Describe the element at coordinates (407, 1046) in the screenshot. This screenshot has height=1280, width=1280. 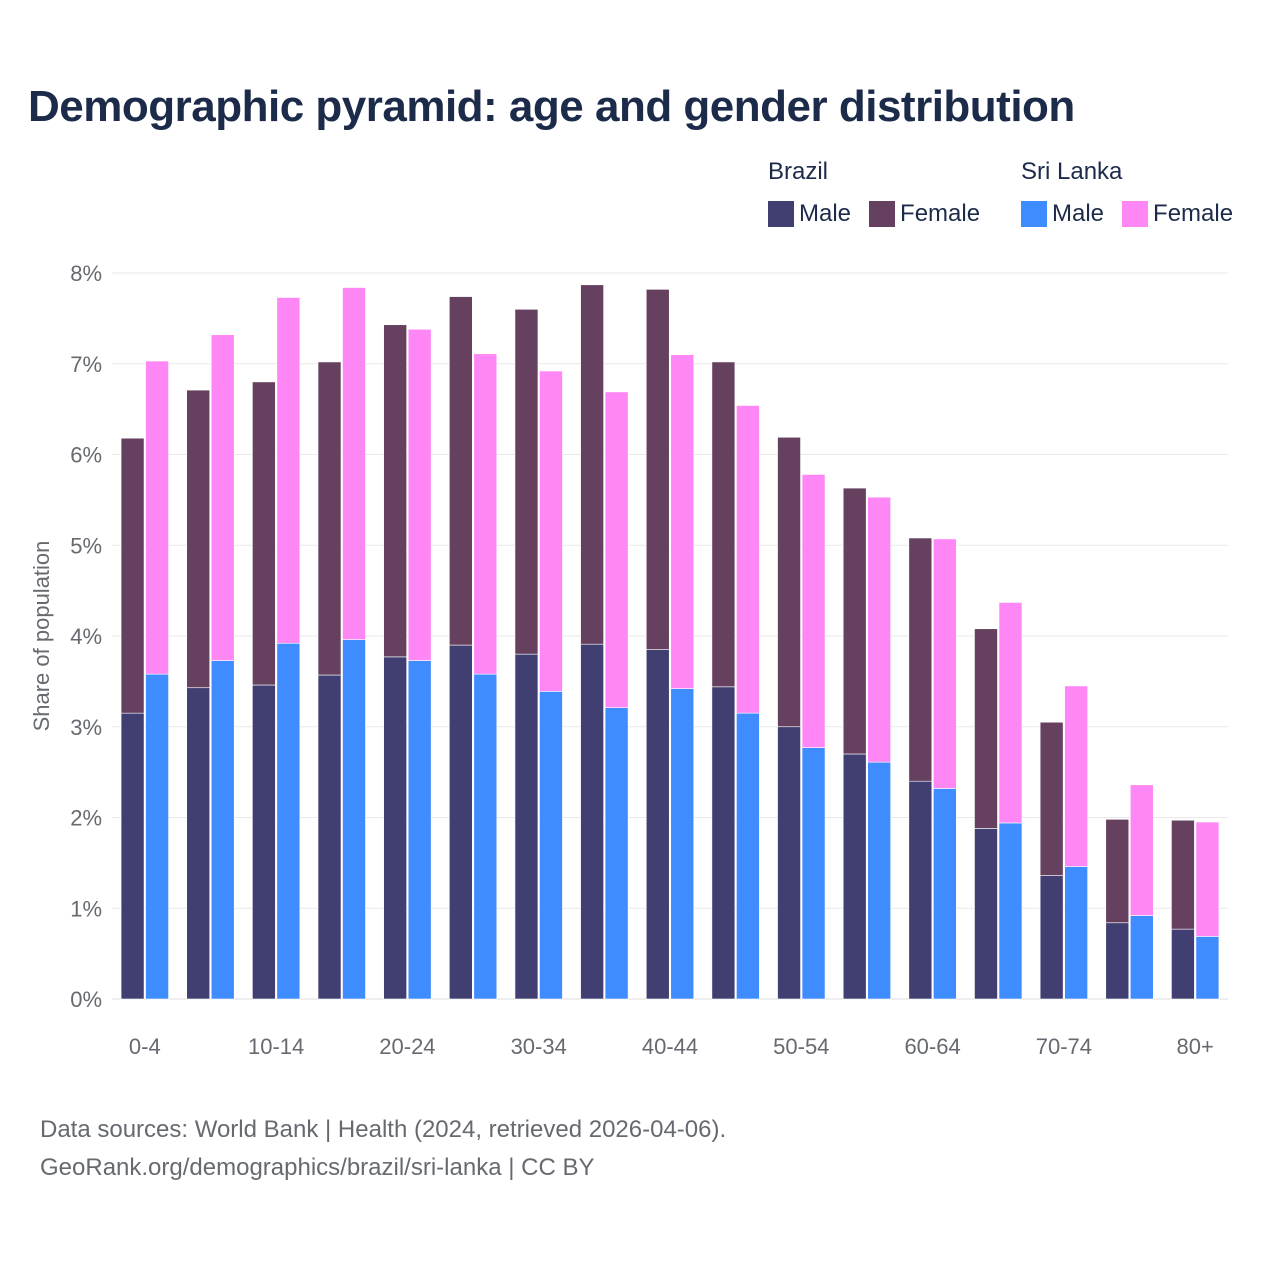
I see `x-tick-label: 20-24` at that location.